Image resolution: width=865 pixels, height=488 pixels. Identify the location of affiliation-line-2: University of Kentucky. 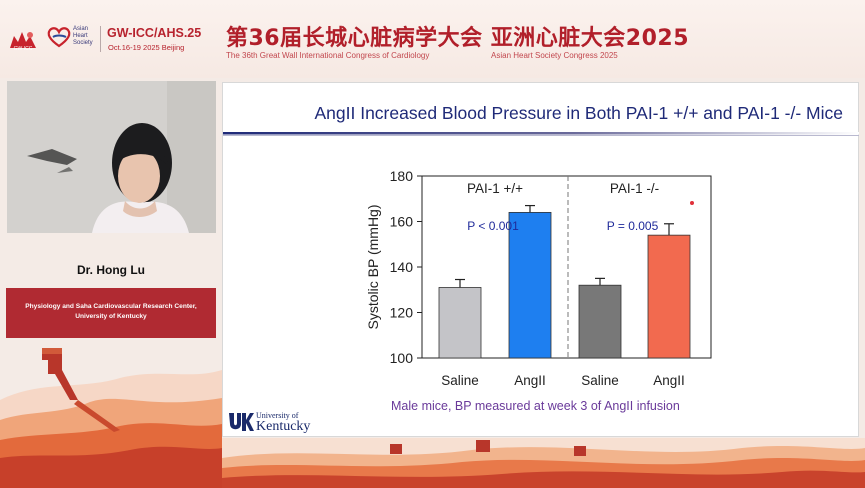
(111, 316).